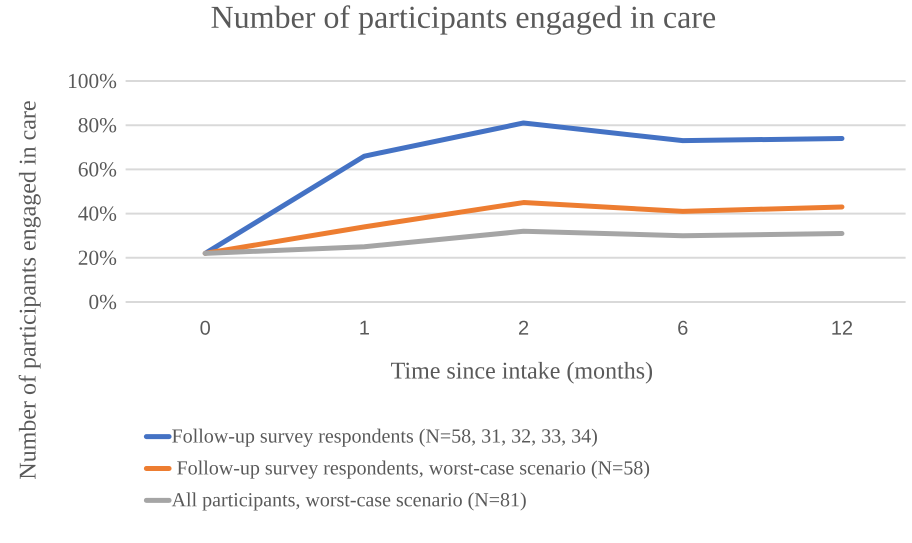 The width and height of the screenshot is (912, 543). I want to click on y-tick-label: 20%, so click(97, 258).